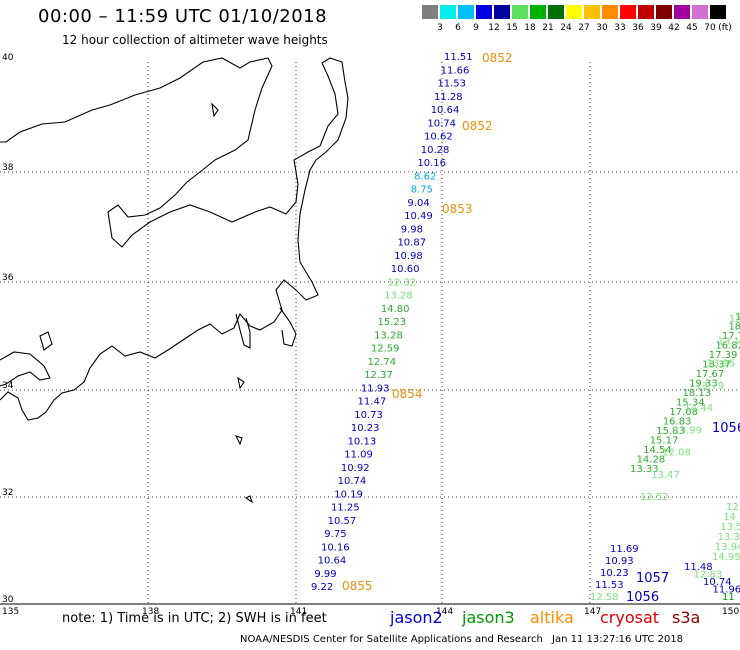 This screenshot has height=650, width=740. Describe the element at coordinates (731, 336) in the screenshot. I see `wave-height-value: 17.7` at that location.